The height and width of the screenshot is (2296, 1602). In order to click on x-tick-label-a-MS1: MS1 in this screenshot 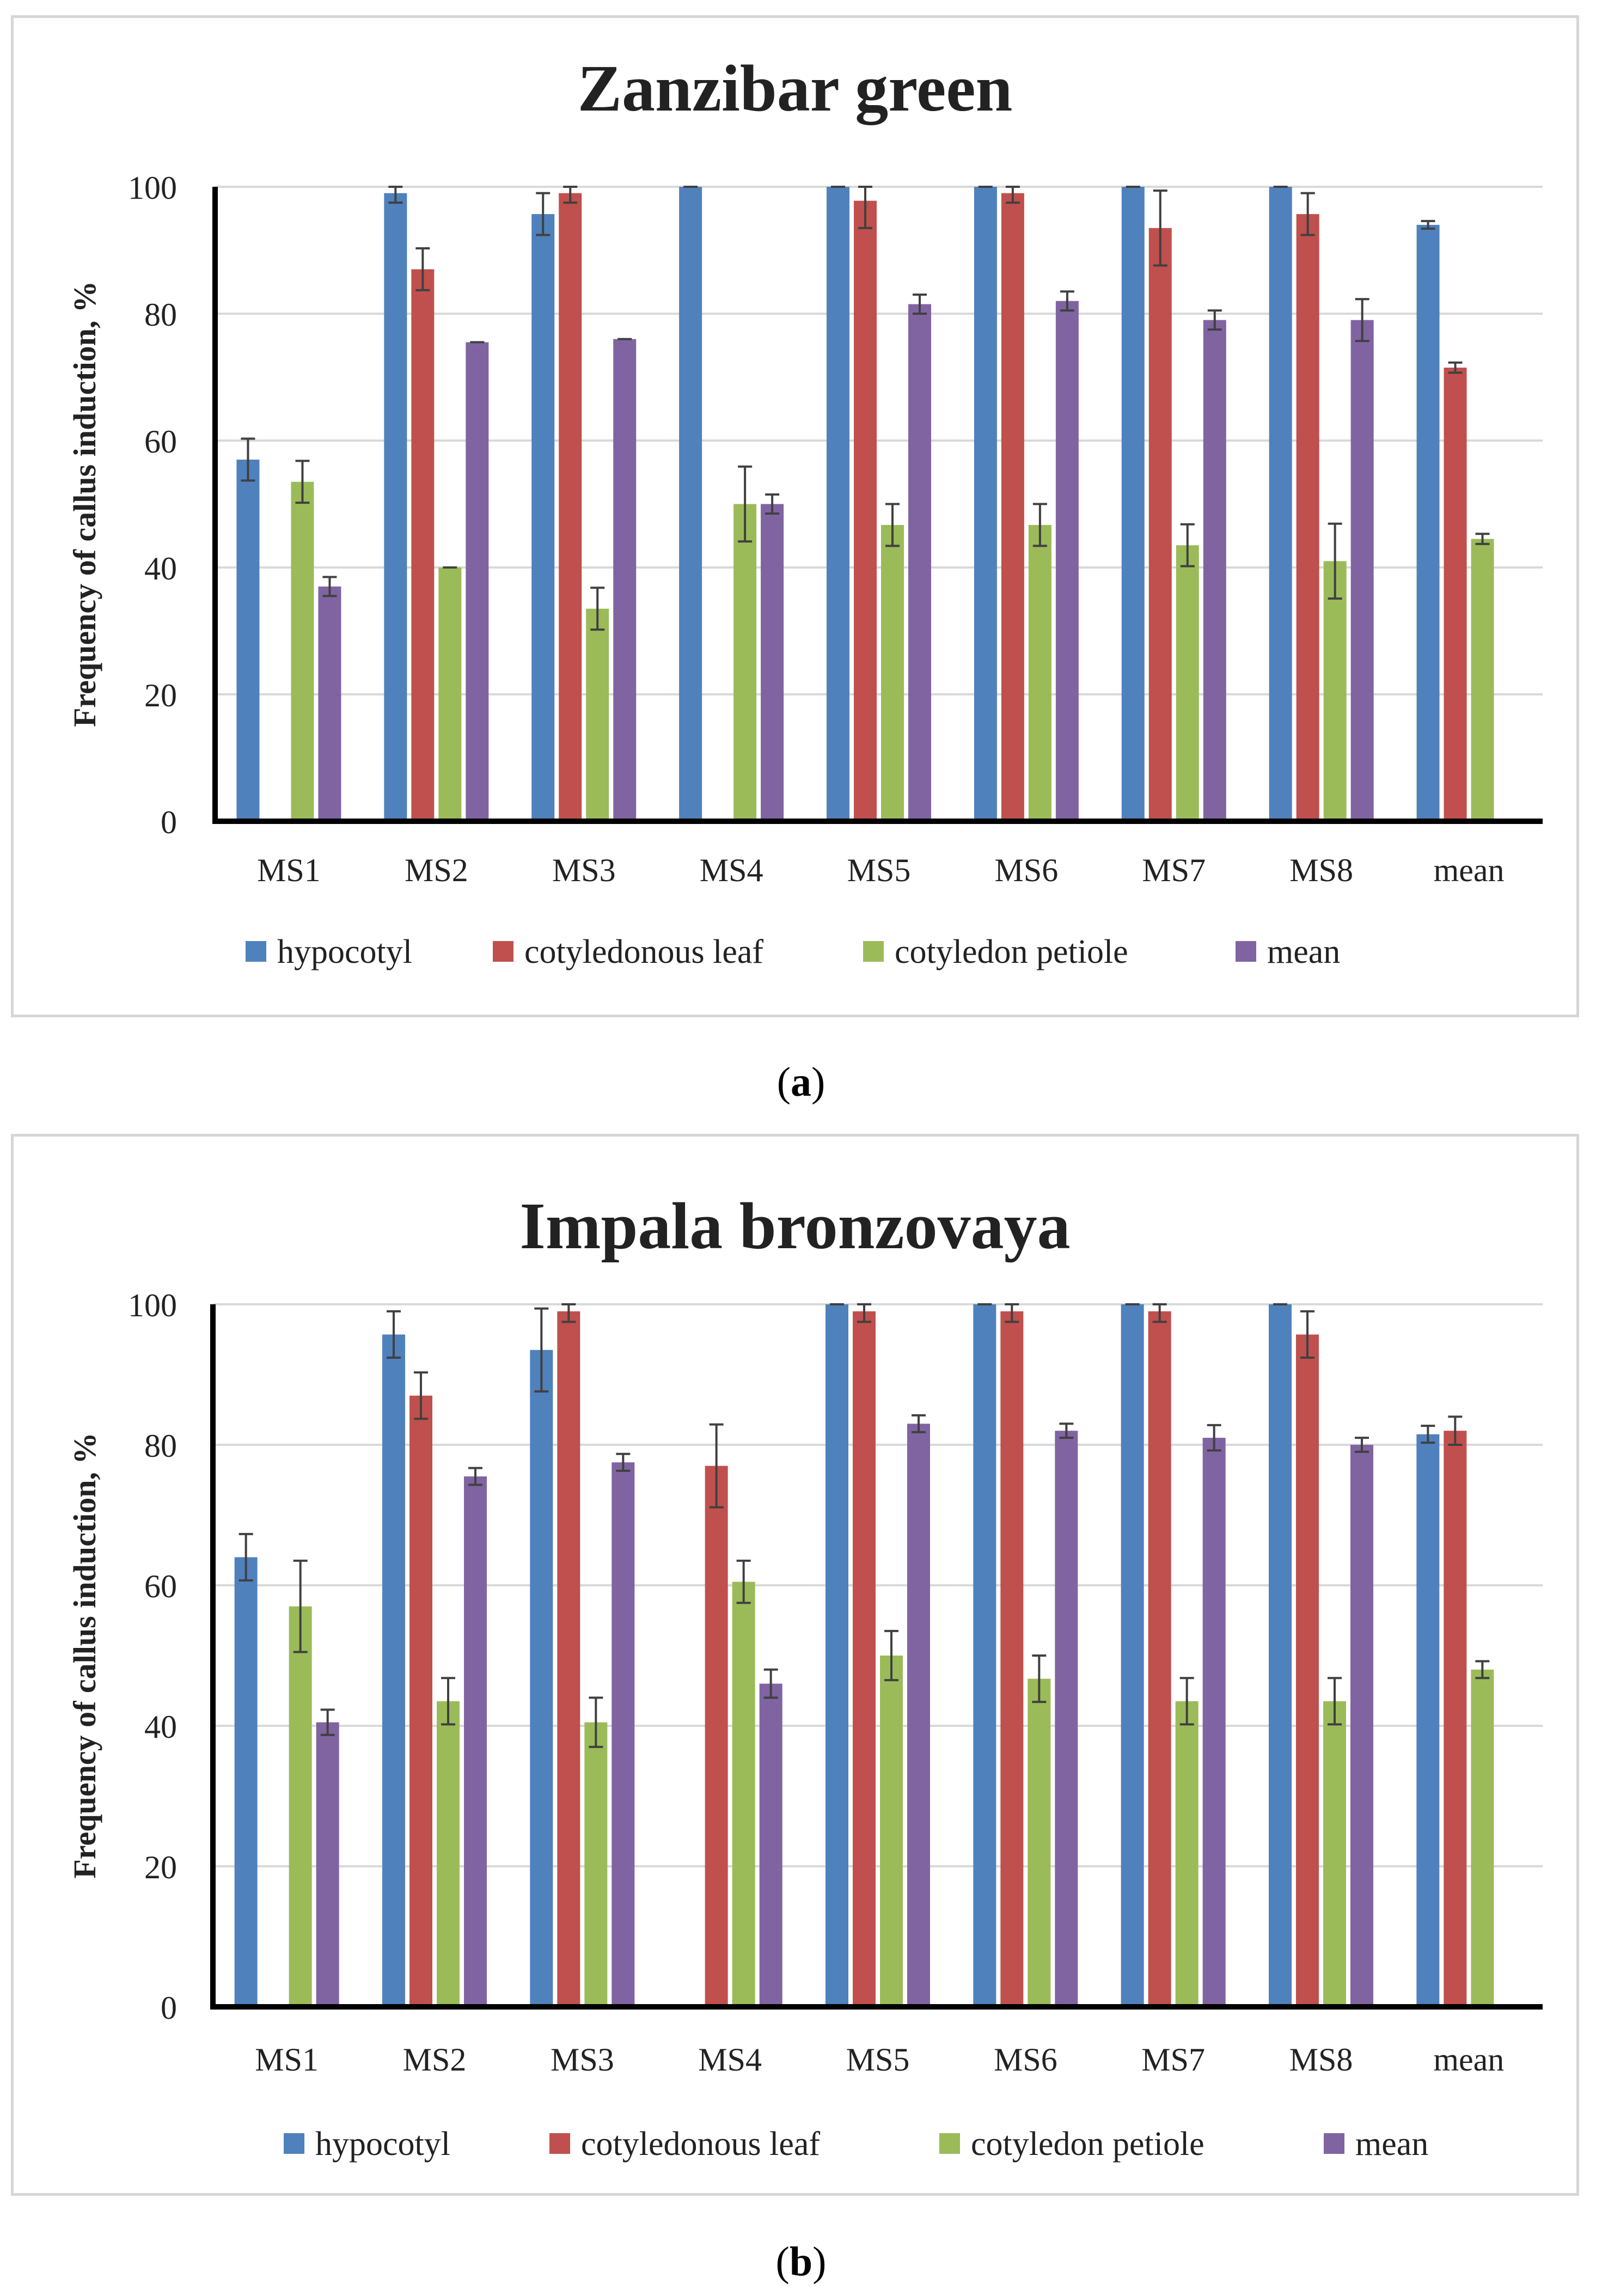, I will do `click(289, 870)`.